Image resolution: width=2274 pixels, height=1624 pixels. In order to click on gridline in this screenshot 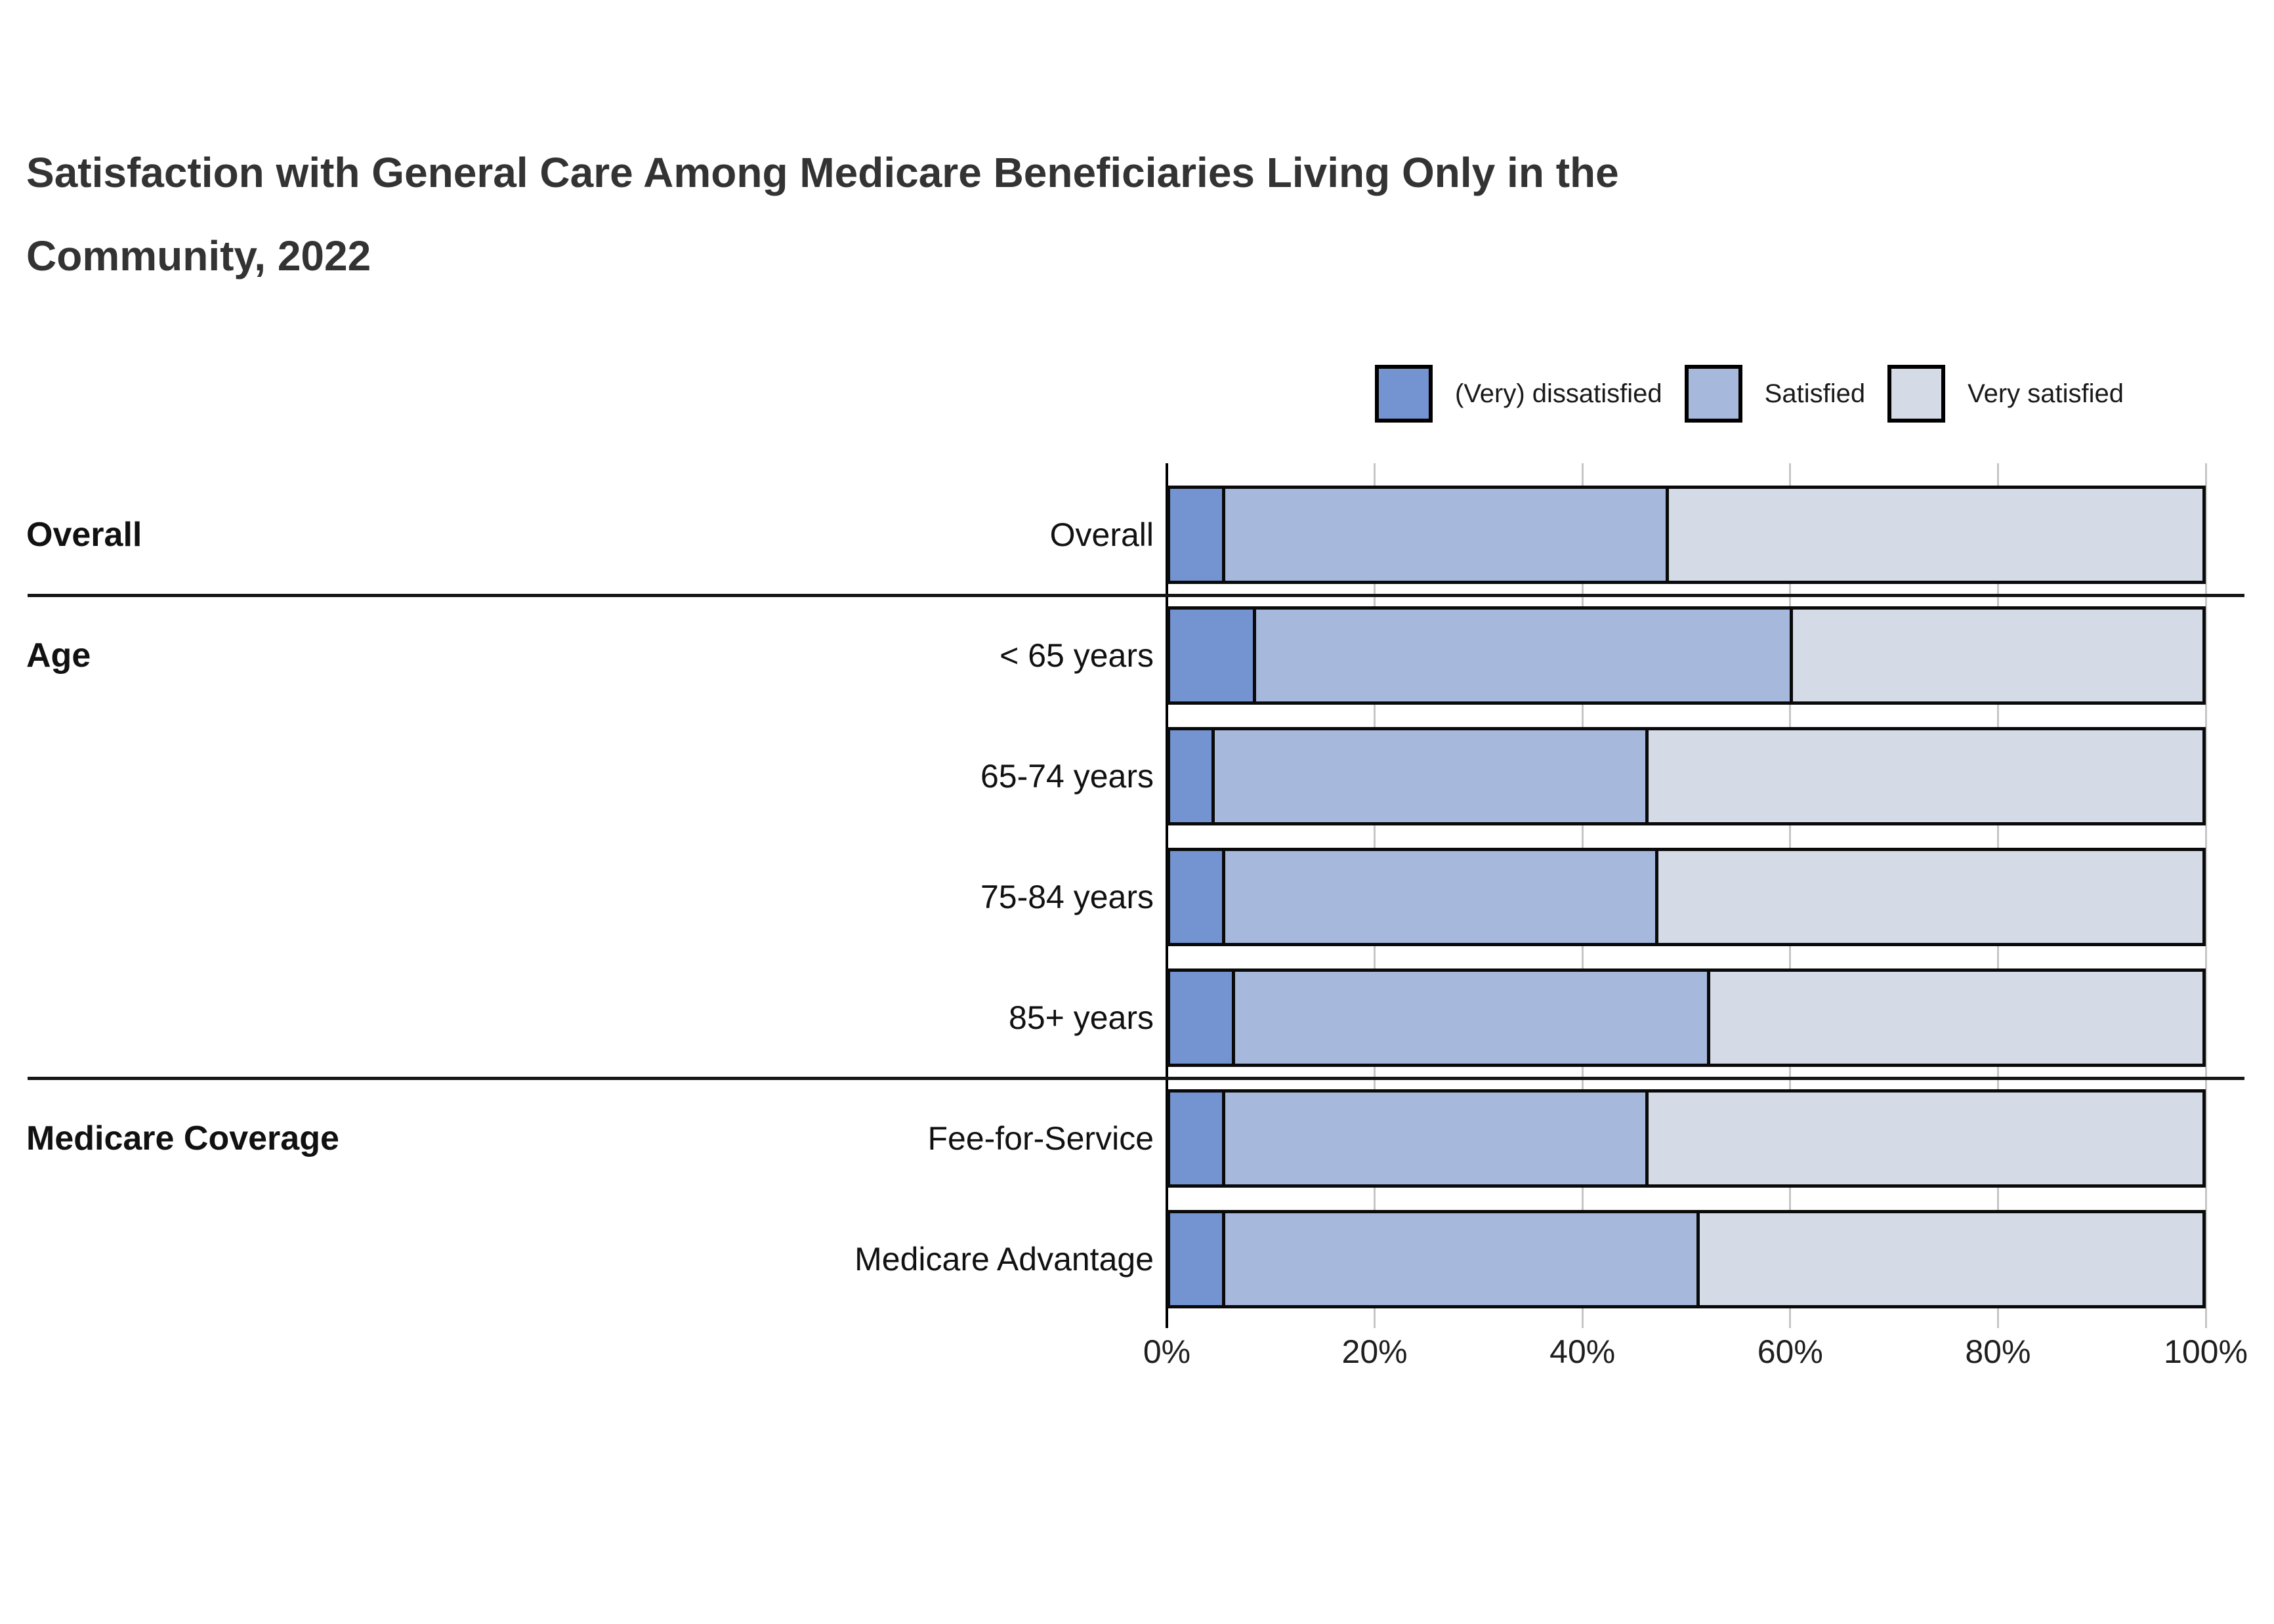, I will do `click(2205, 896)`.